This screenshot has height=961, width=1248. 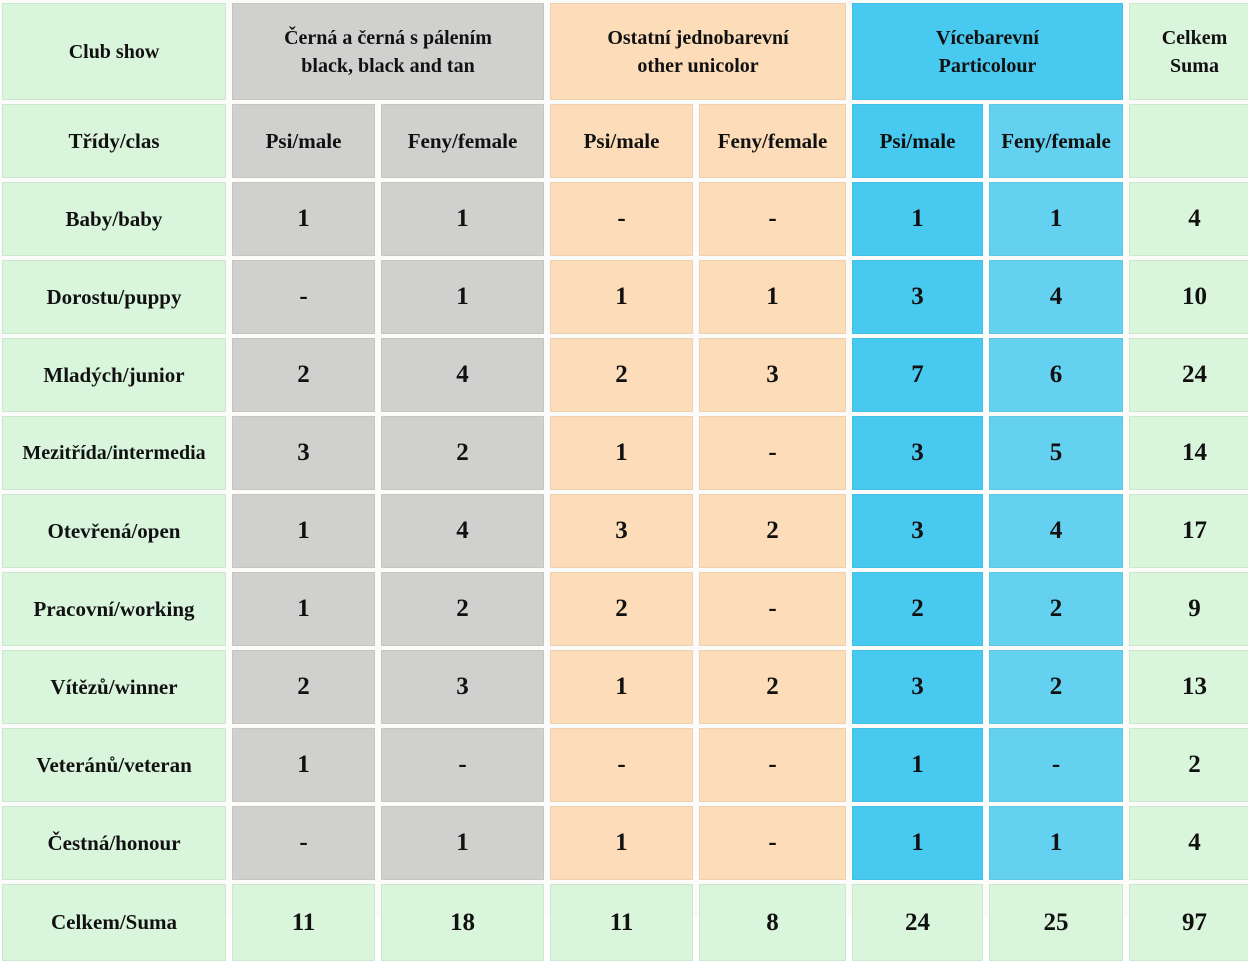 What do you see at coordinates (114, 609) in the screenshot?
I see `row-label: Pracovní/working` at bounding box center [114, 609].